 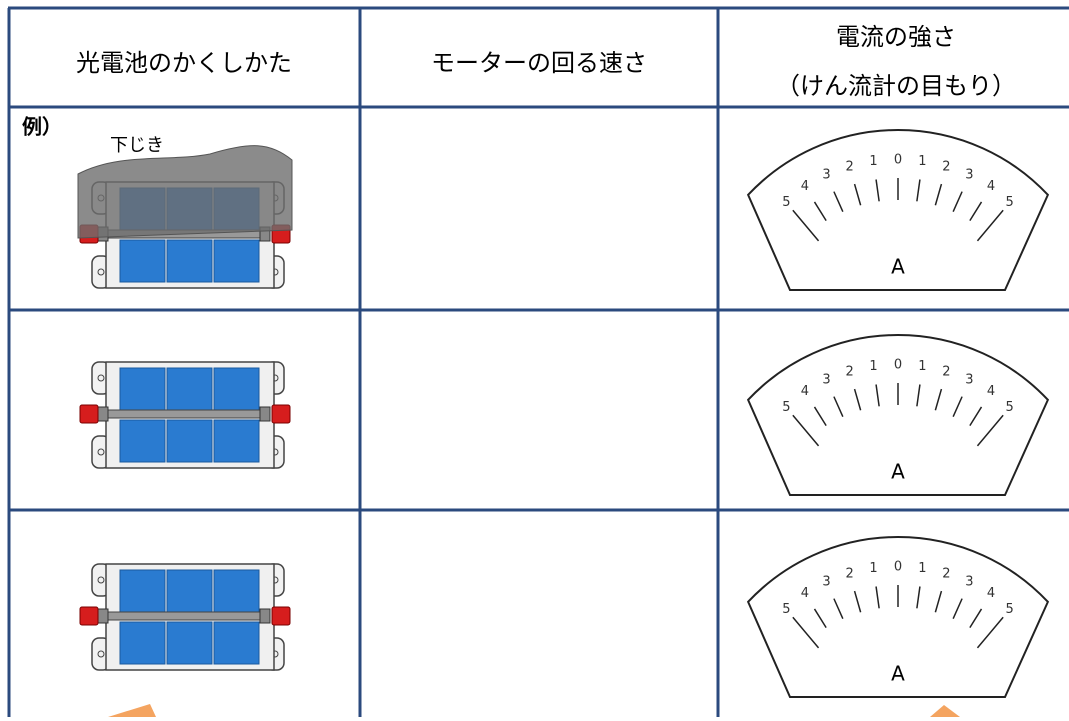 I want to click on header-3-sub: （けん流計の目もり）, so click(x=896, y=86).